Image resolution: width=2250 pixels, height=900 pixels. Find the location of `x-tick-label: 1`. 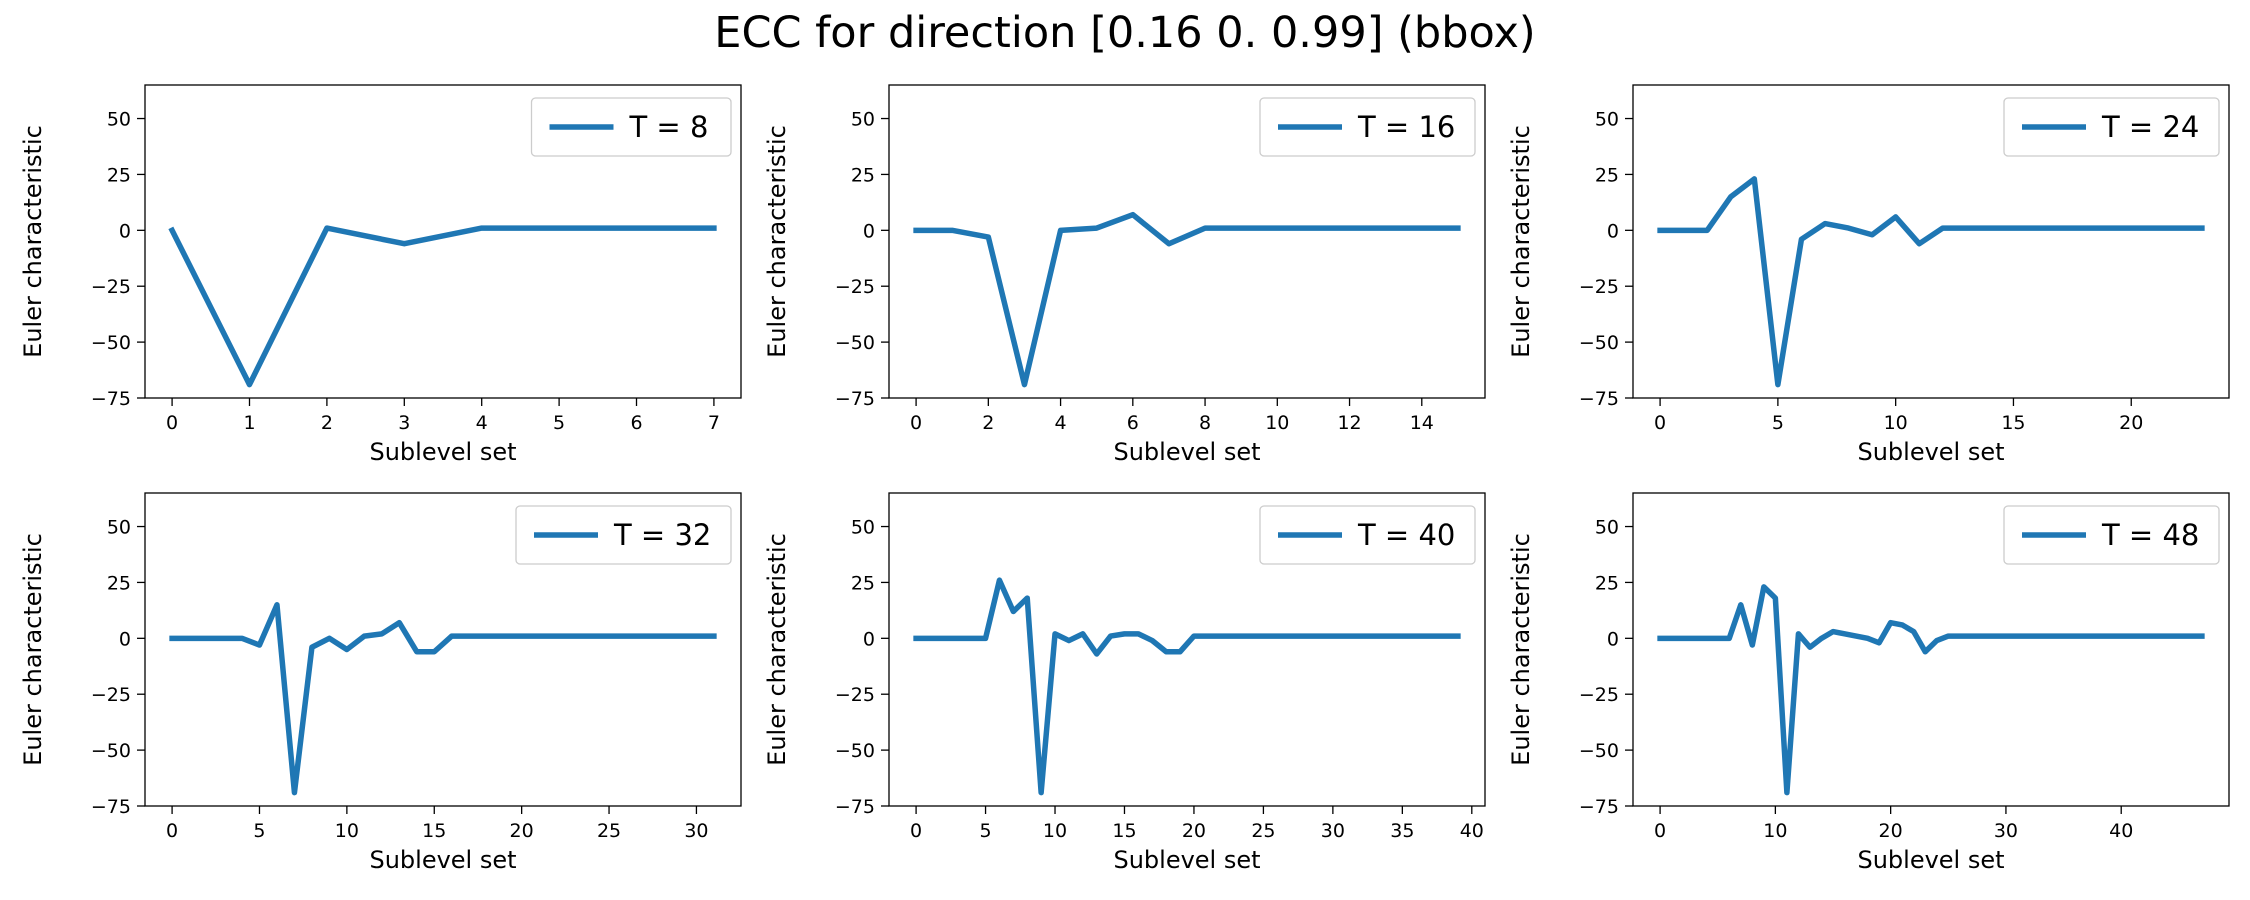

x-tick-label: 1 is located at coordinates (249, 423).